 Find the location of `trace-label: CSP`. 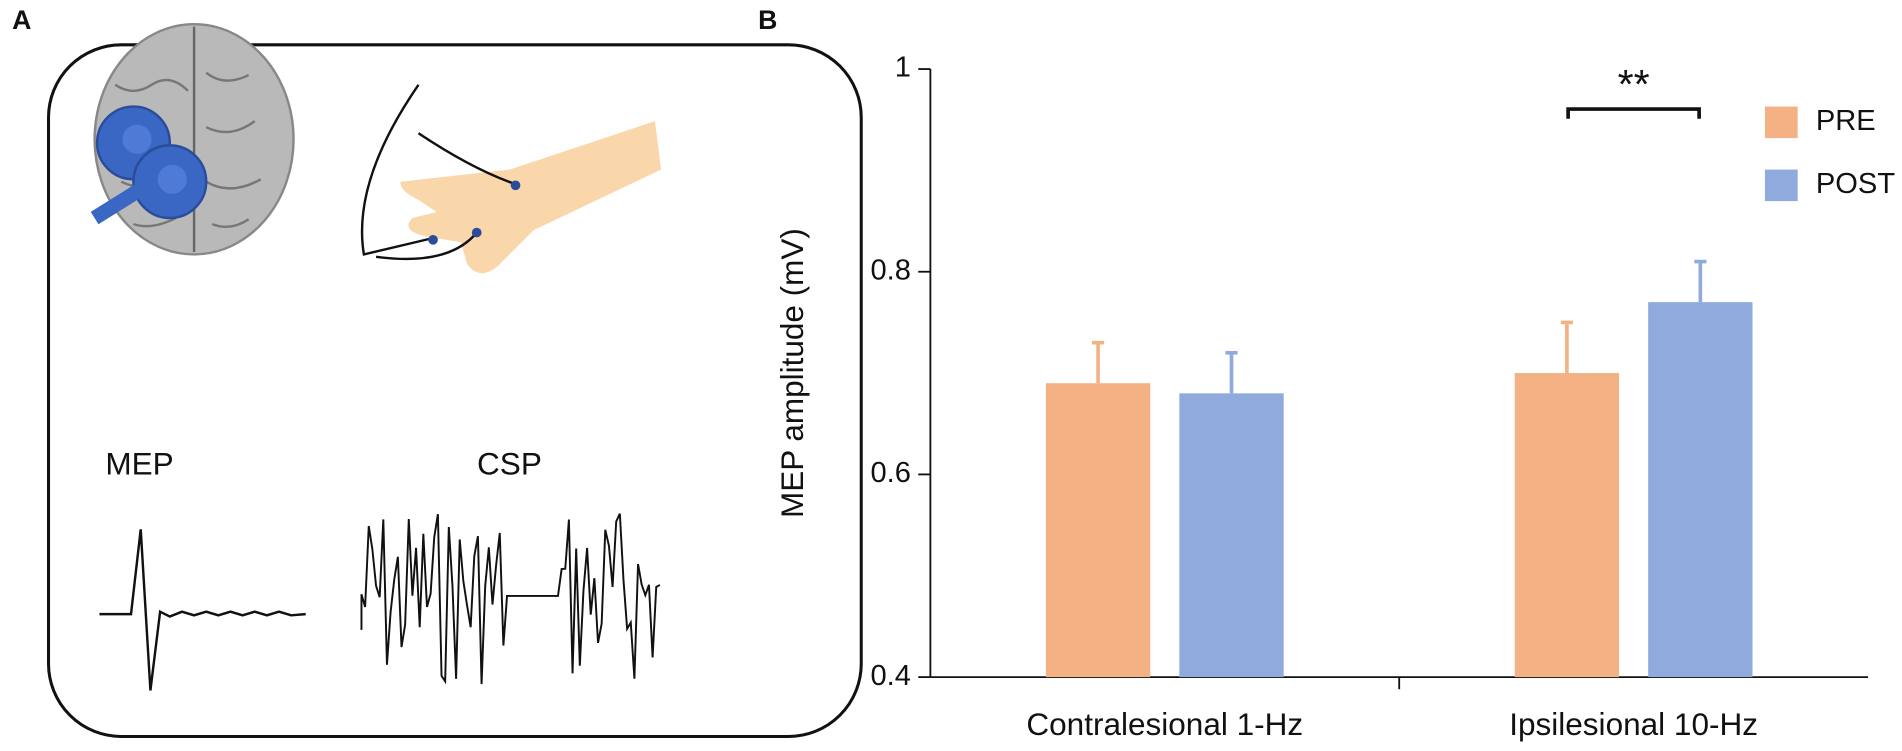

trace-label: CSP is located at coordinates (509, 464).